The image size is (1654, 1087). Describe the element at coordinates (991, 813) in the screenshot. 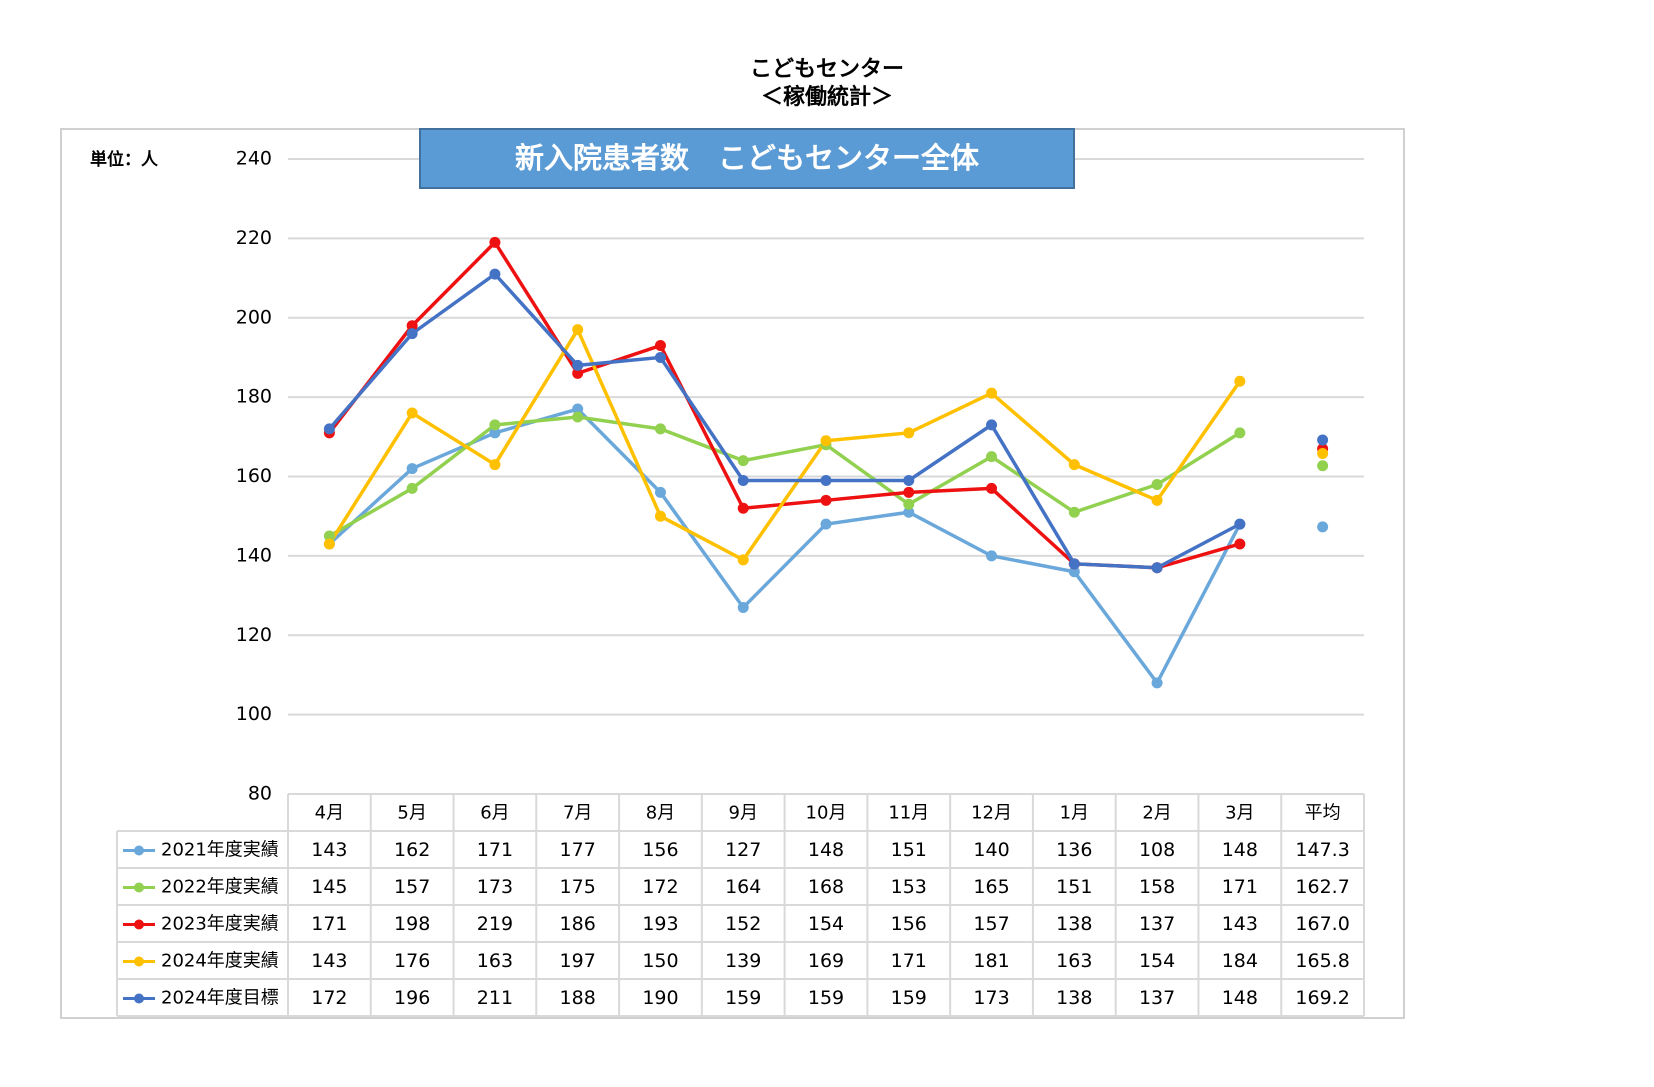

I see `x-tick-label: 12月` at that location.